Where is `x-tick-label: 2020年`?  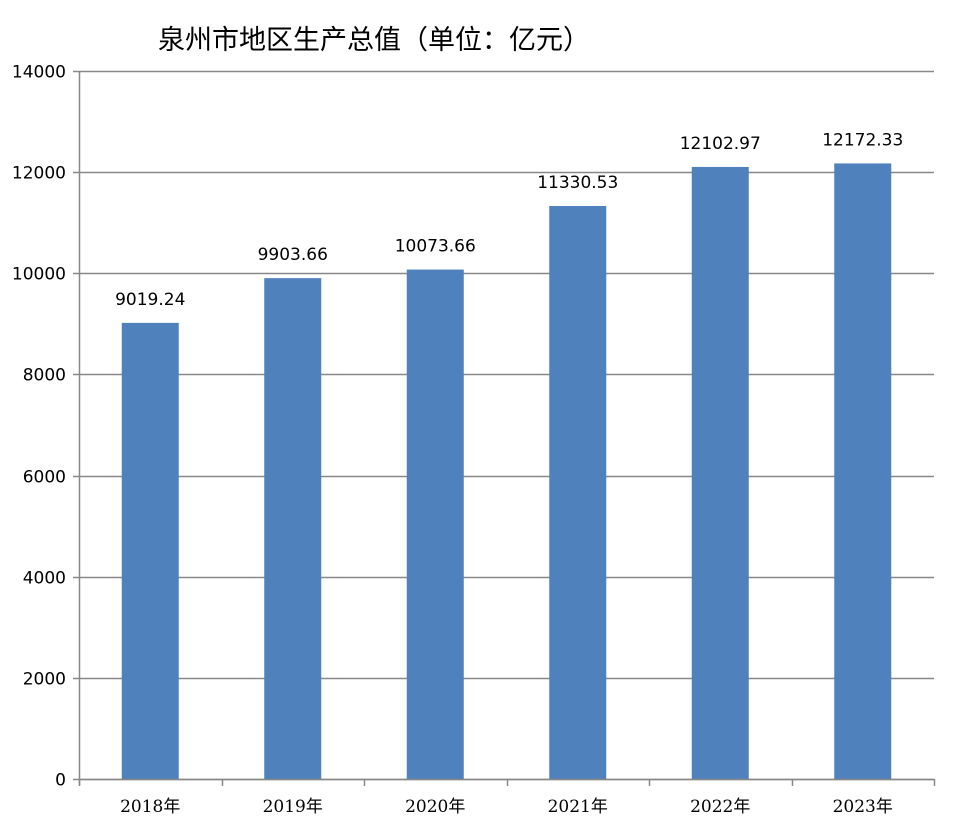 x-tick-label: 2020年 is located at coordinates (435, 807).